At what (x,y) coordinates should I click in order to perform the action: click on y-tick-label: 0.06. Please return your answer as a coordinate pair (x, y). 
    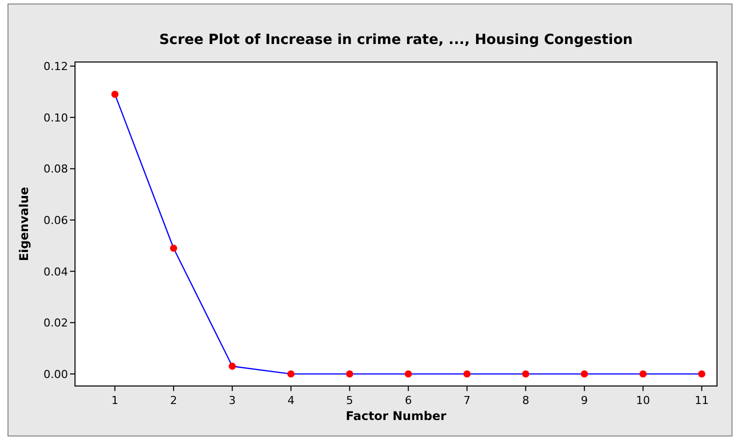
    Looking at the image, I should click on (56, 221).